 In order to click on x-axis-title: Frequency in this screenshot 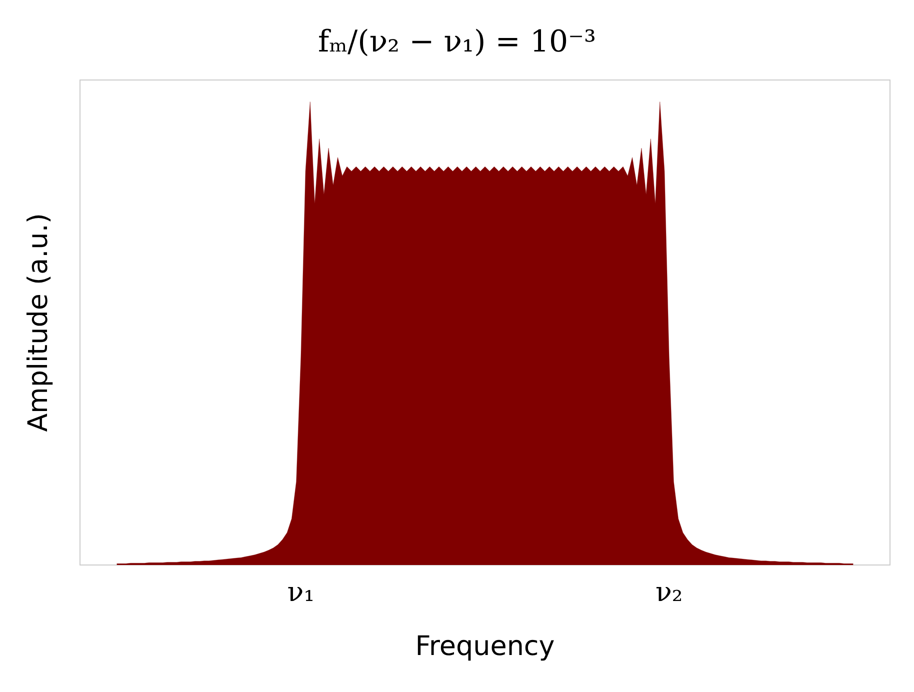, I will do `click(485, 646)`.